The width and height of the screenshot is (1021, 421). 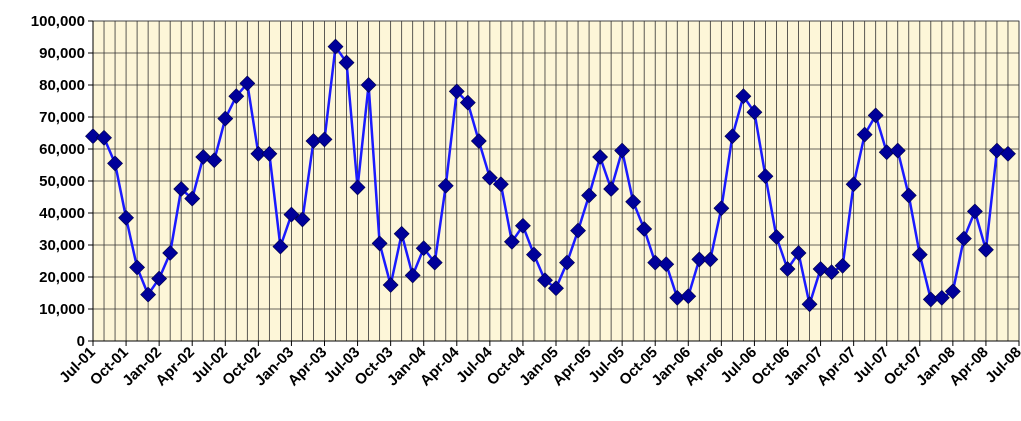 What do you see at coordinates (62, 117) in the screenshot?
I see `y-tick-label: 70,000` at bounding box center [62, 117].